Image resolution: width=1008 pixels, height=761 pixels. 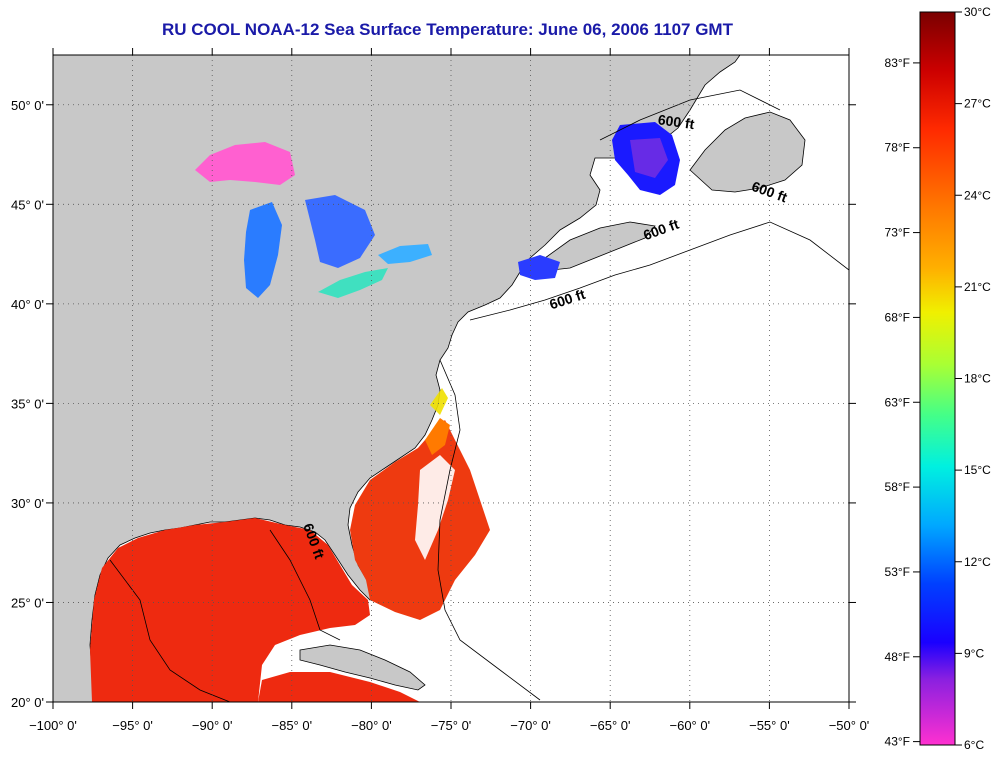 I want to click on sst-gulf-of-maine, so click(x=539, y=267).